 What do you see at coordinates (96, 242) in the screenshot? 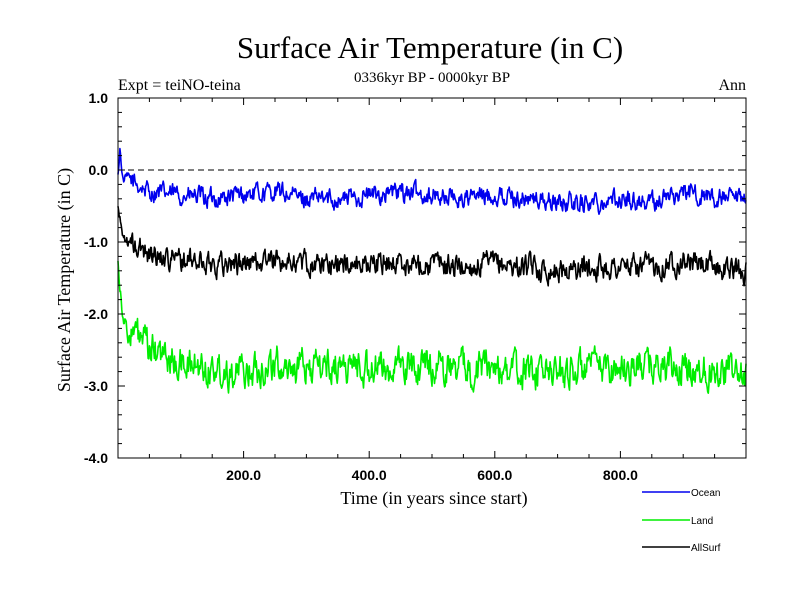
I see `y-tick-label: -1.0` at bounding box center [96, 242].